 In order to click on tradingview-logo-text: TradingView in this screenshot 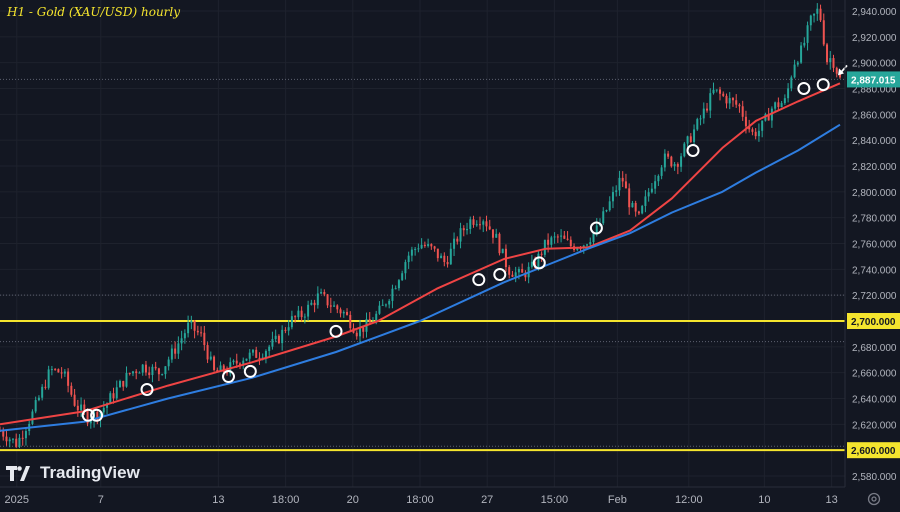, I will do `click(90, 472)`.